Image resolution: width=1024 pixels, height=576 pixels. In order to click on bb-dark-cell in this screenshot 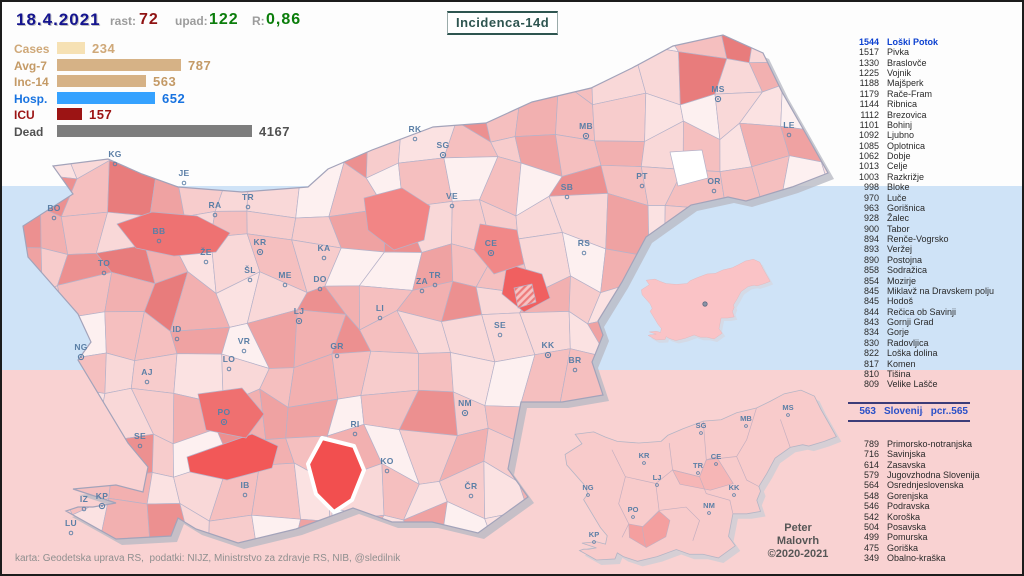, I will do `click(173, 234)`.